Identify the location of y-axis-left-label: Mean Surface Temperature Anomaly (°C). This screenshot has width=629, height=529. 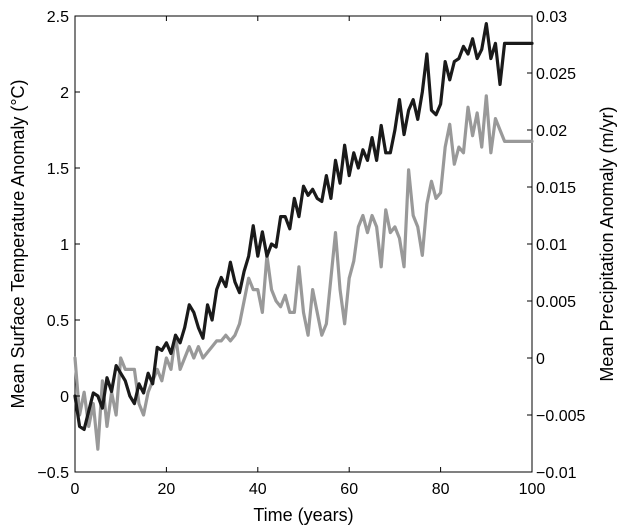
(18, 243).